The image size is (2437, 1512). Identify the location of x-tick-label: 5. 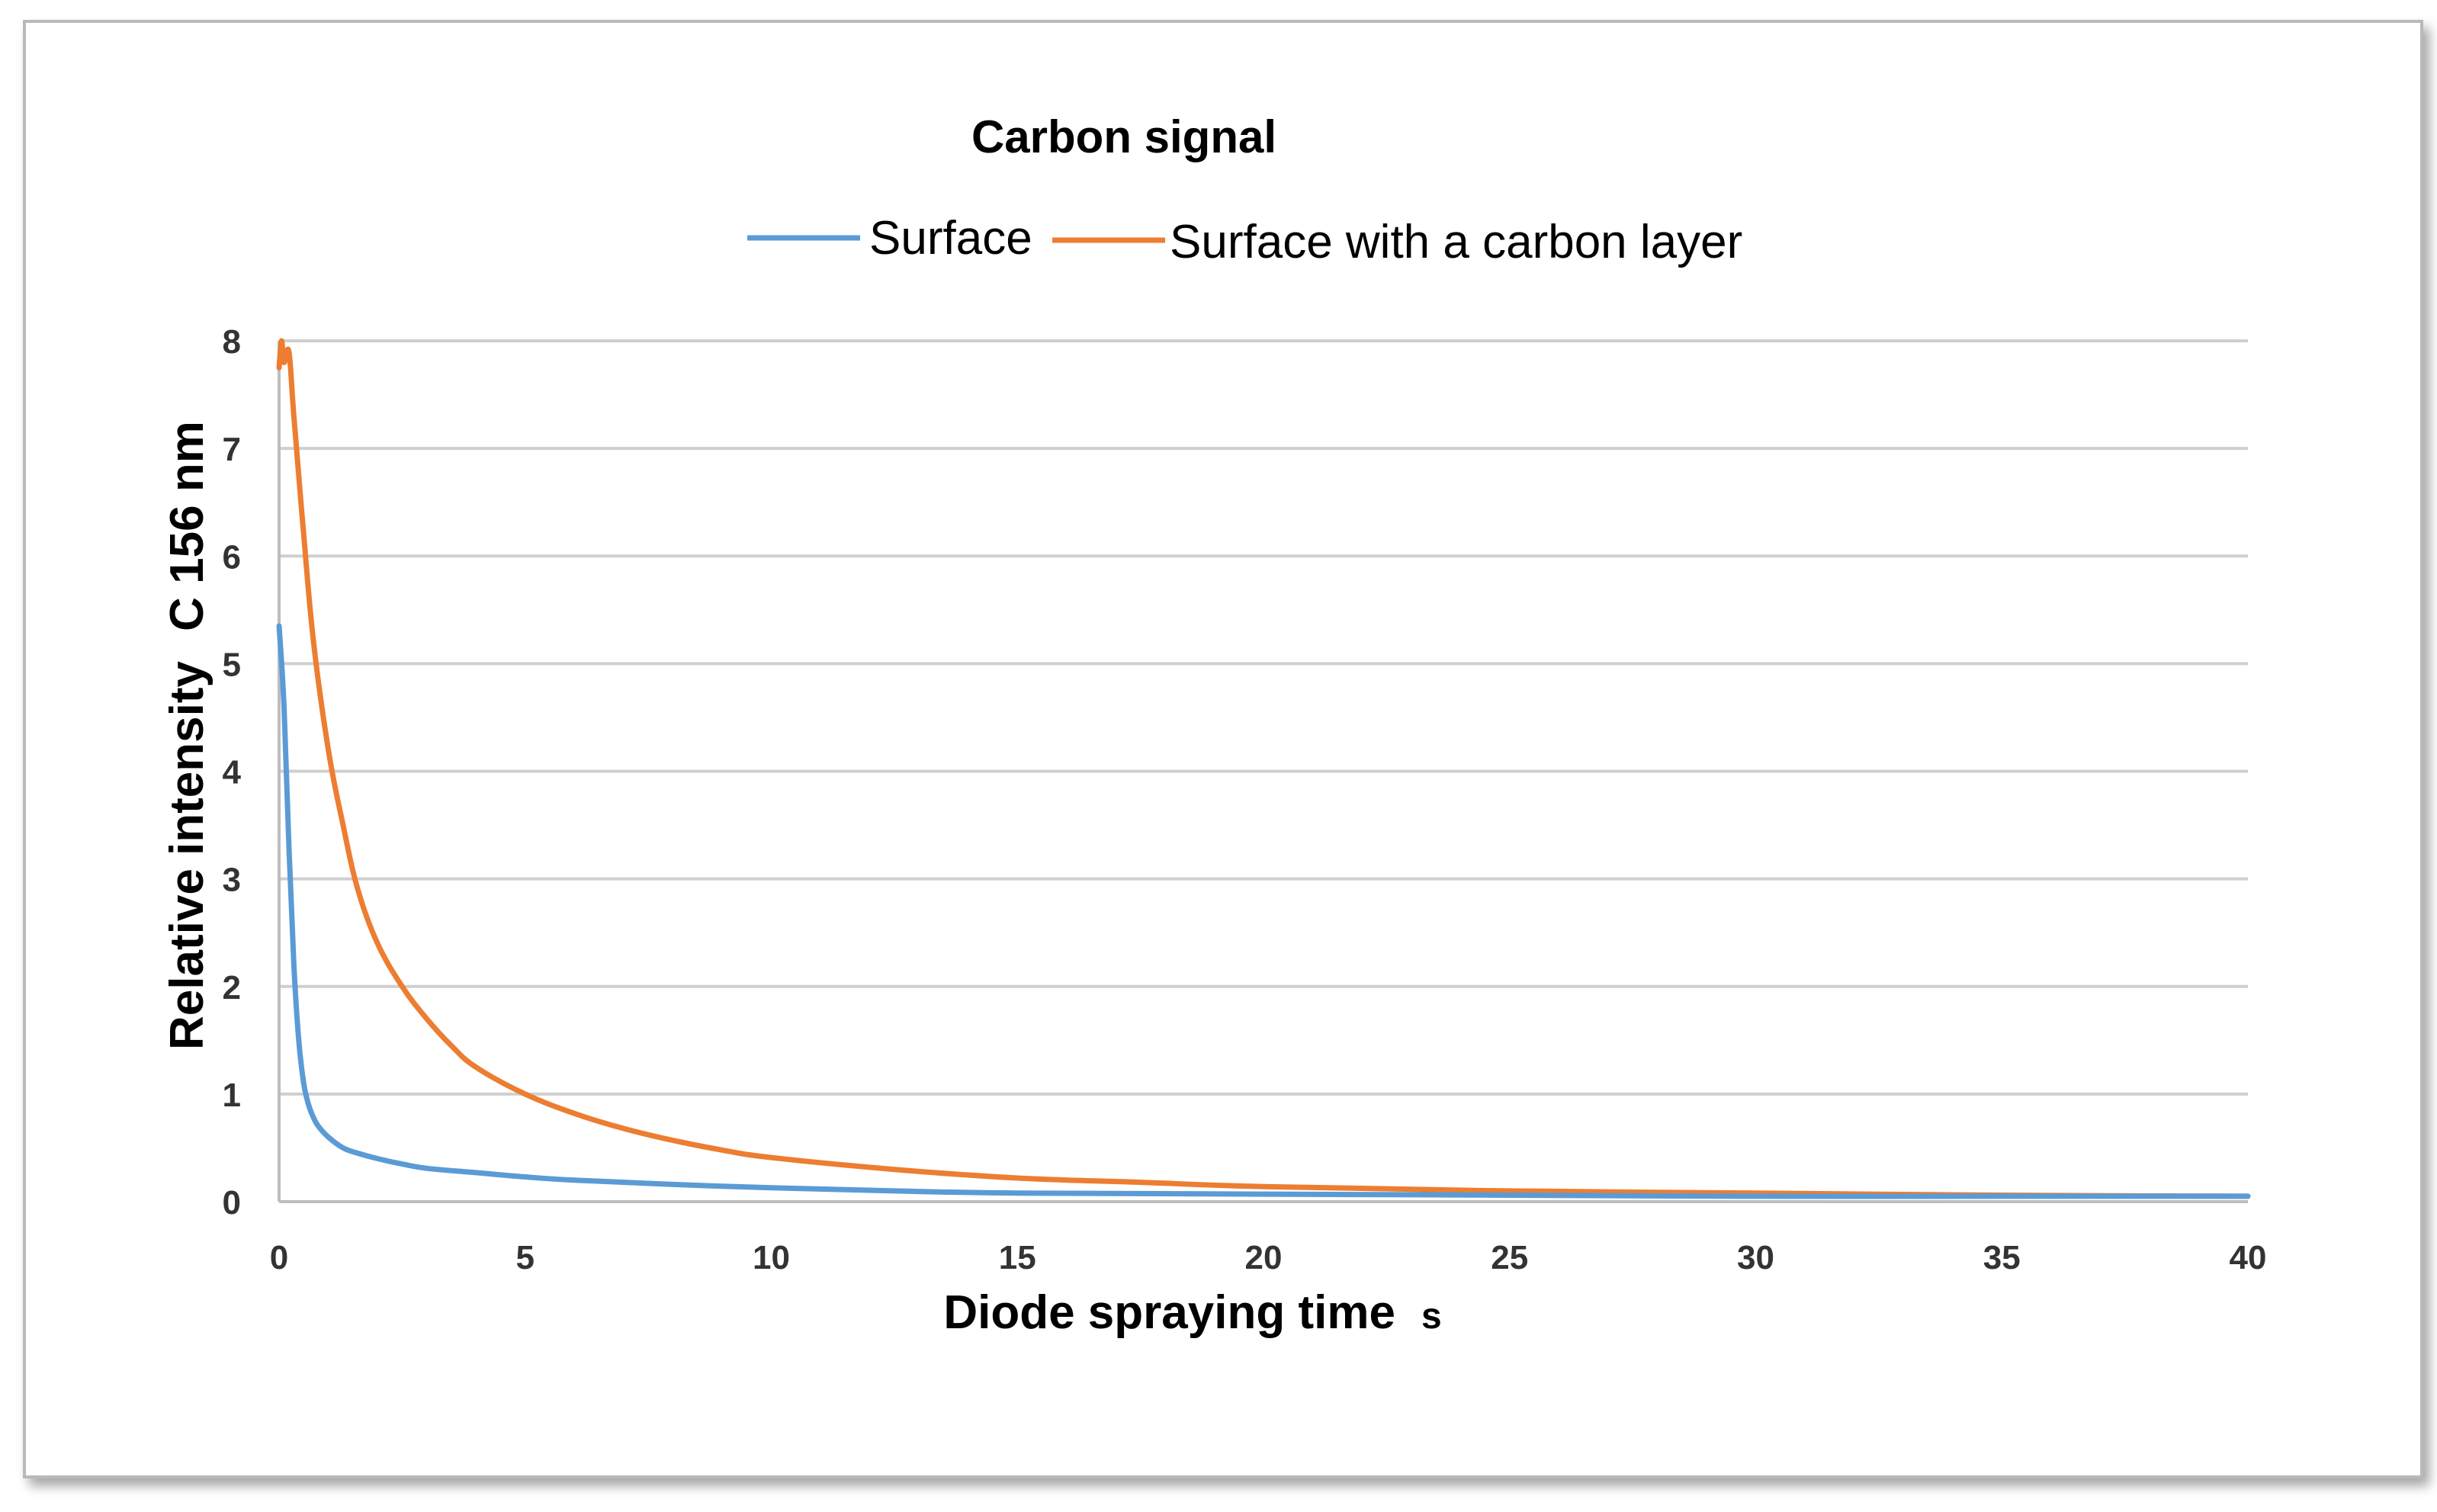
(525, 1257).